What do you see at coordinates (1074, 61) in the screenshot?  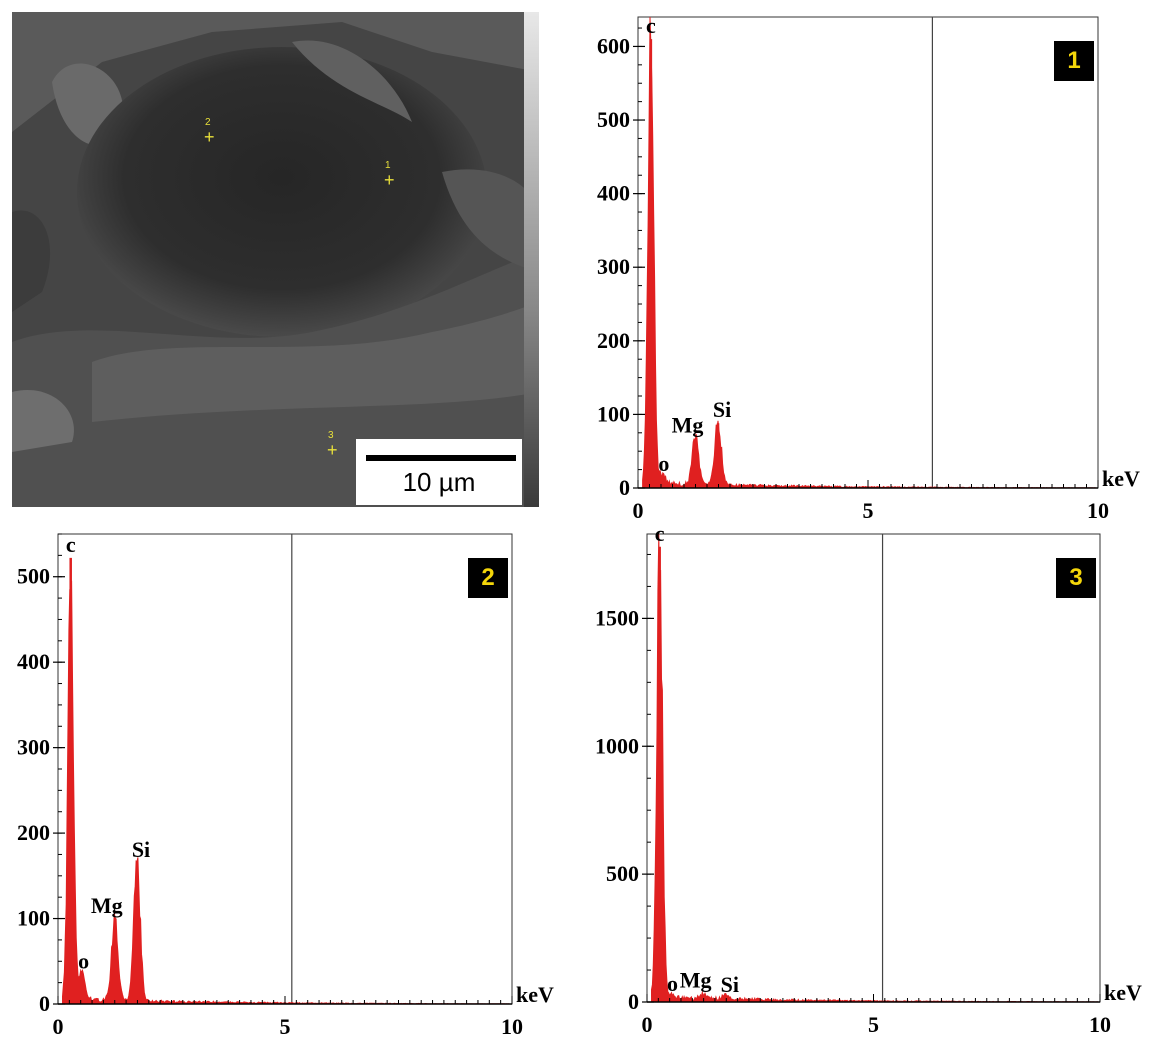 I see `panel-badge: 1` at bounding box center [1074, 61].